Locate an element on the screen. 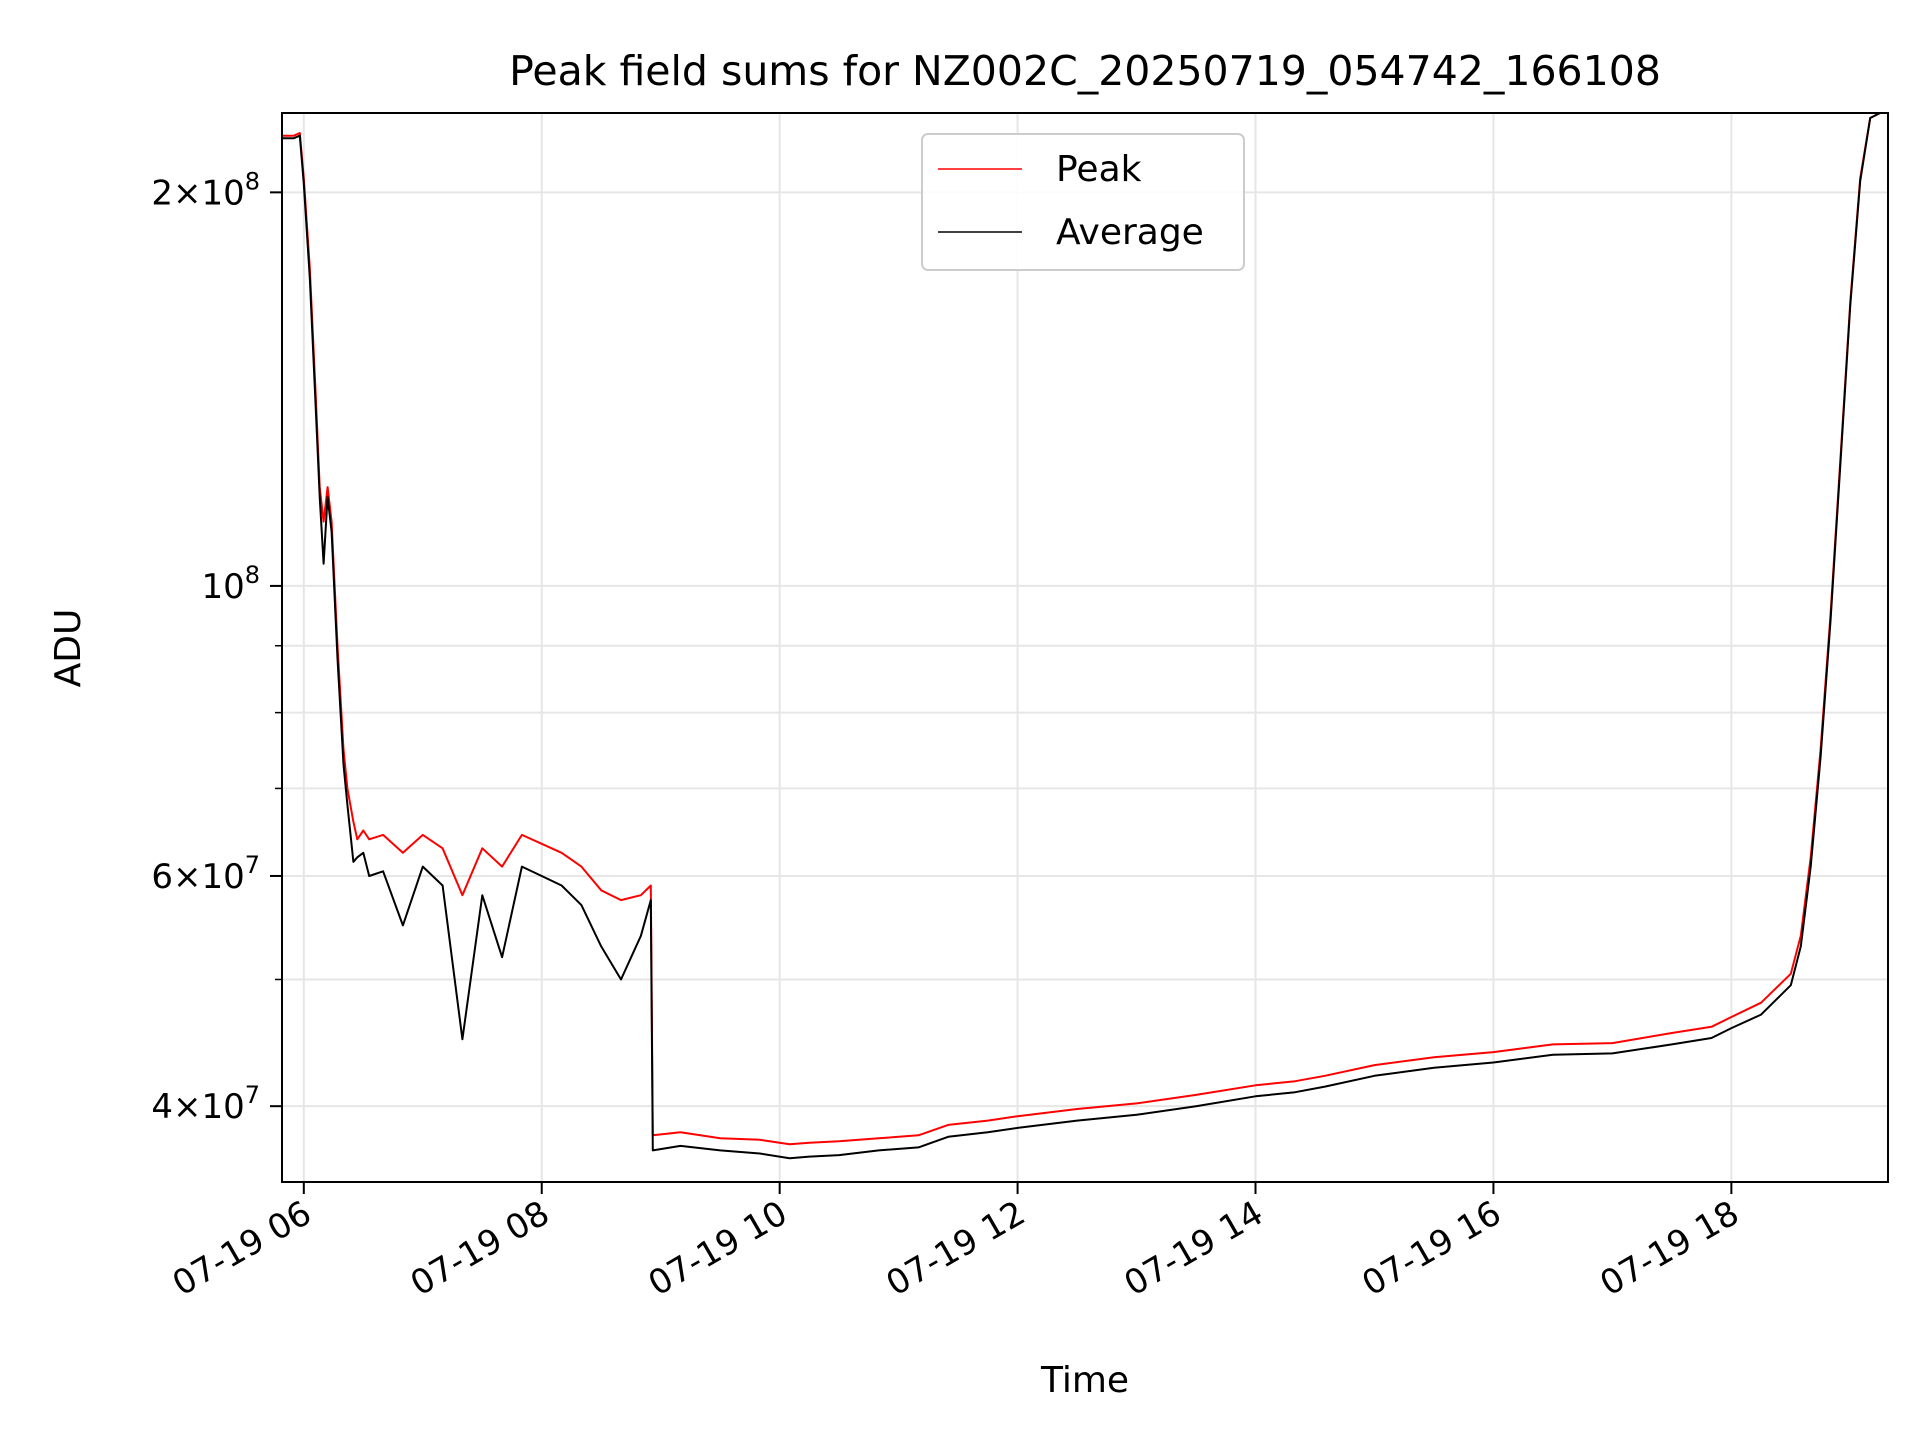 The height and width of the screenshot is (1440, 1920). x-tick-label: 07-19 10 is located at coordinates (718, 1248).